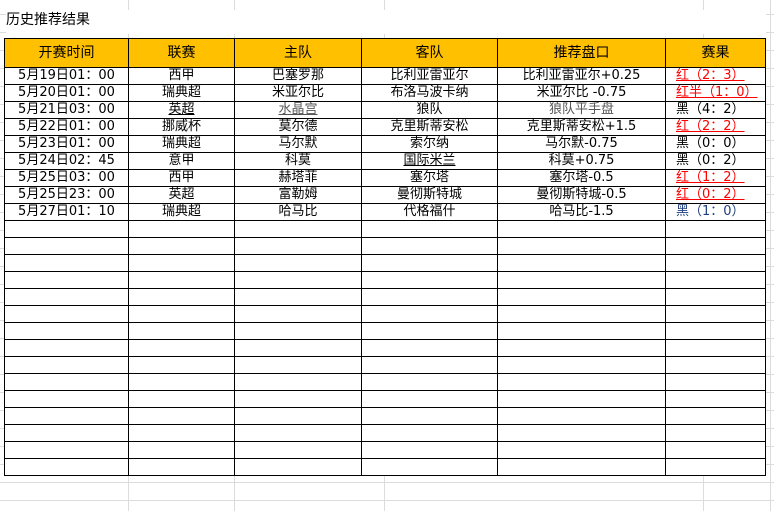  Describe the element at coordinates (581, 53) in the screenshot. I see `header-pick: 推荐盘口` at that location.